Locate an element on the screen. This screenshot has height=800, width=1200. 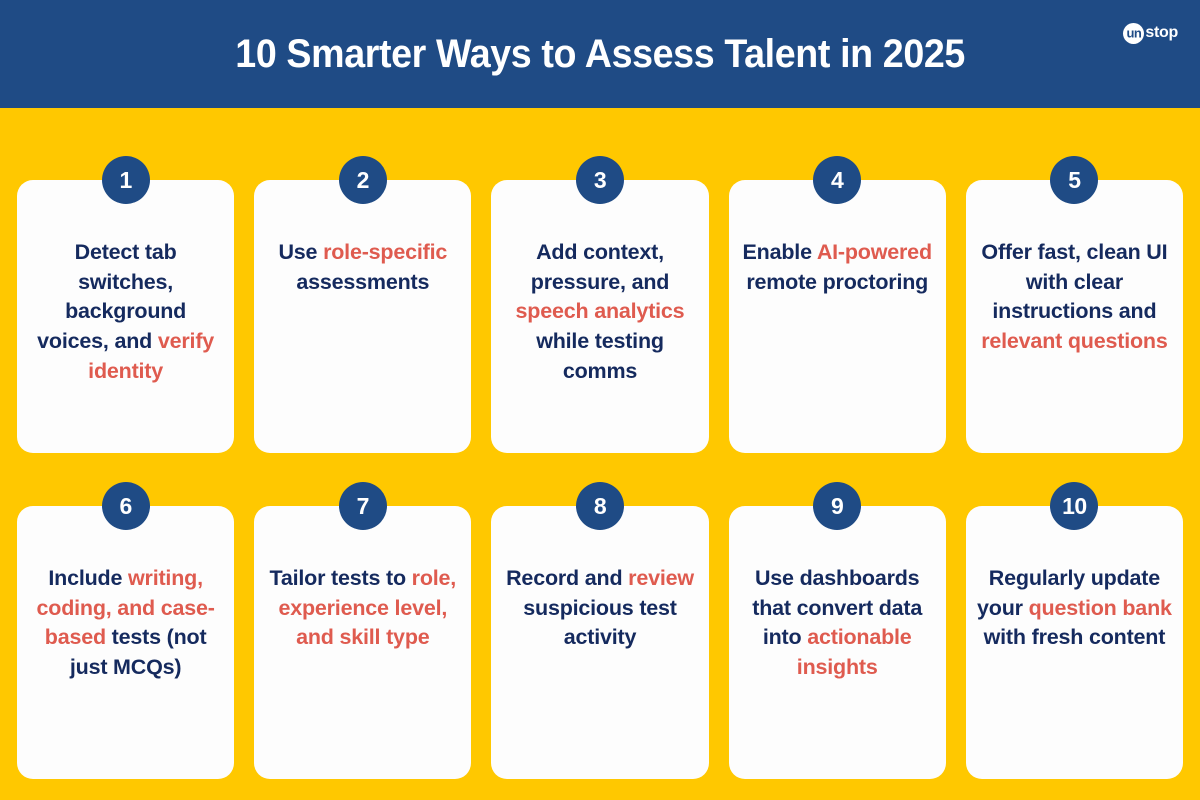
highlighted-text: relevant questions is located at coordinates (1074, 340).